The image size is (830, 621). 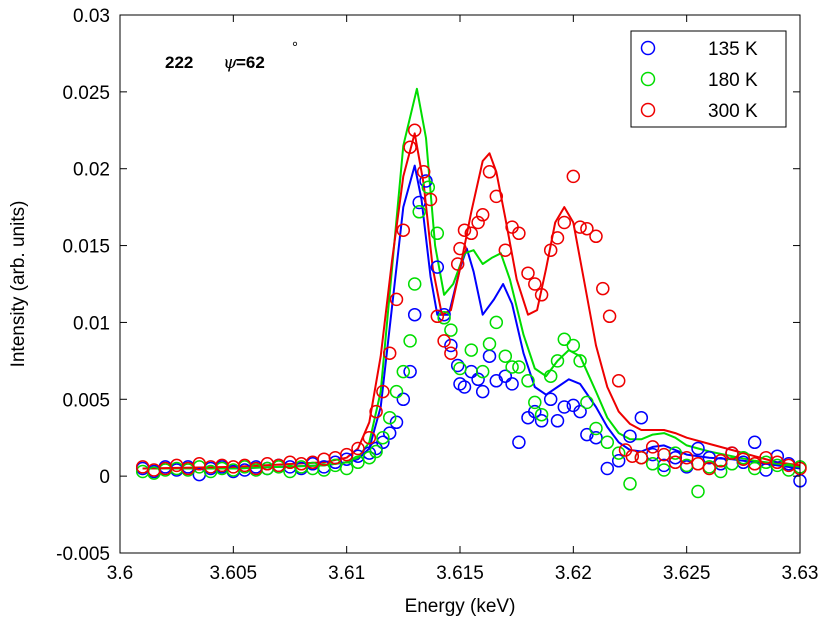 I want to click on legend-label-135k: 135 K, so click(x=733, y=49).